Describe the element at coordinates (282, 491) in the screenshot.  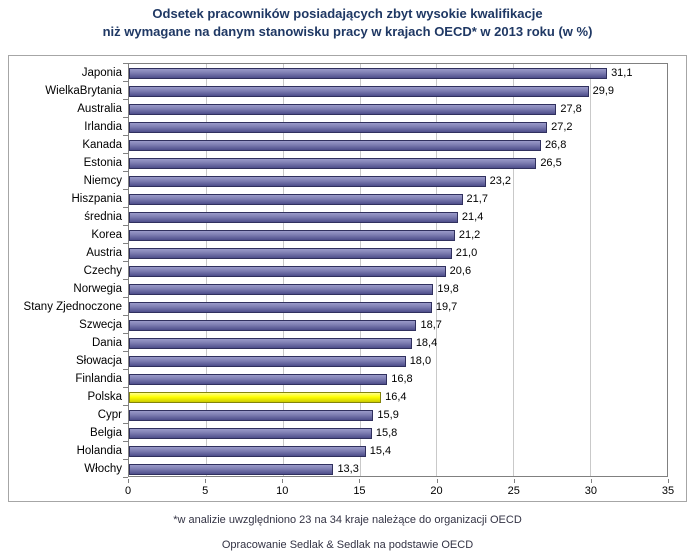
I see `x-axis-tick-label: 10` at that location.